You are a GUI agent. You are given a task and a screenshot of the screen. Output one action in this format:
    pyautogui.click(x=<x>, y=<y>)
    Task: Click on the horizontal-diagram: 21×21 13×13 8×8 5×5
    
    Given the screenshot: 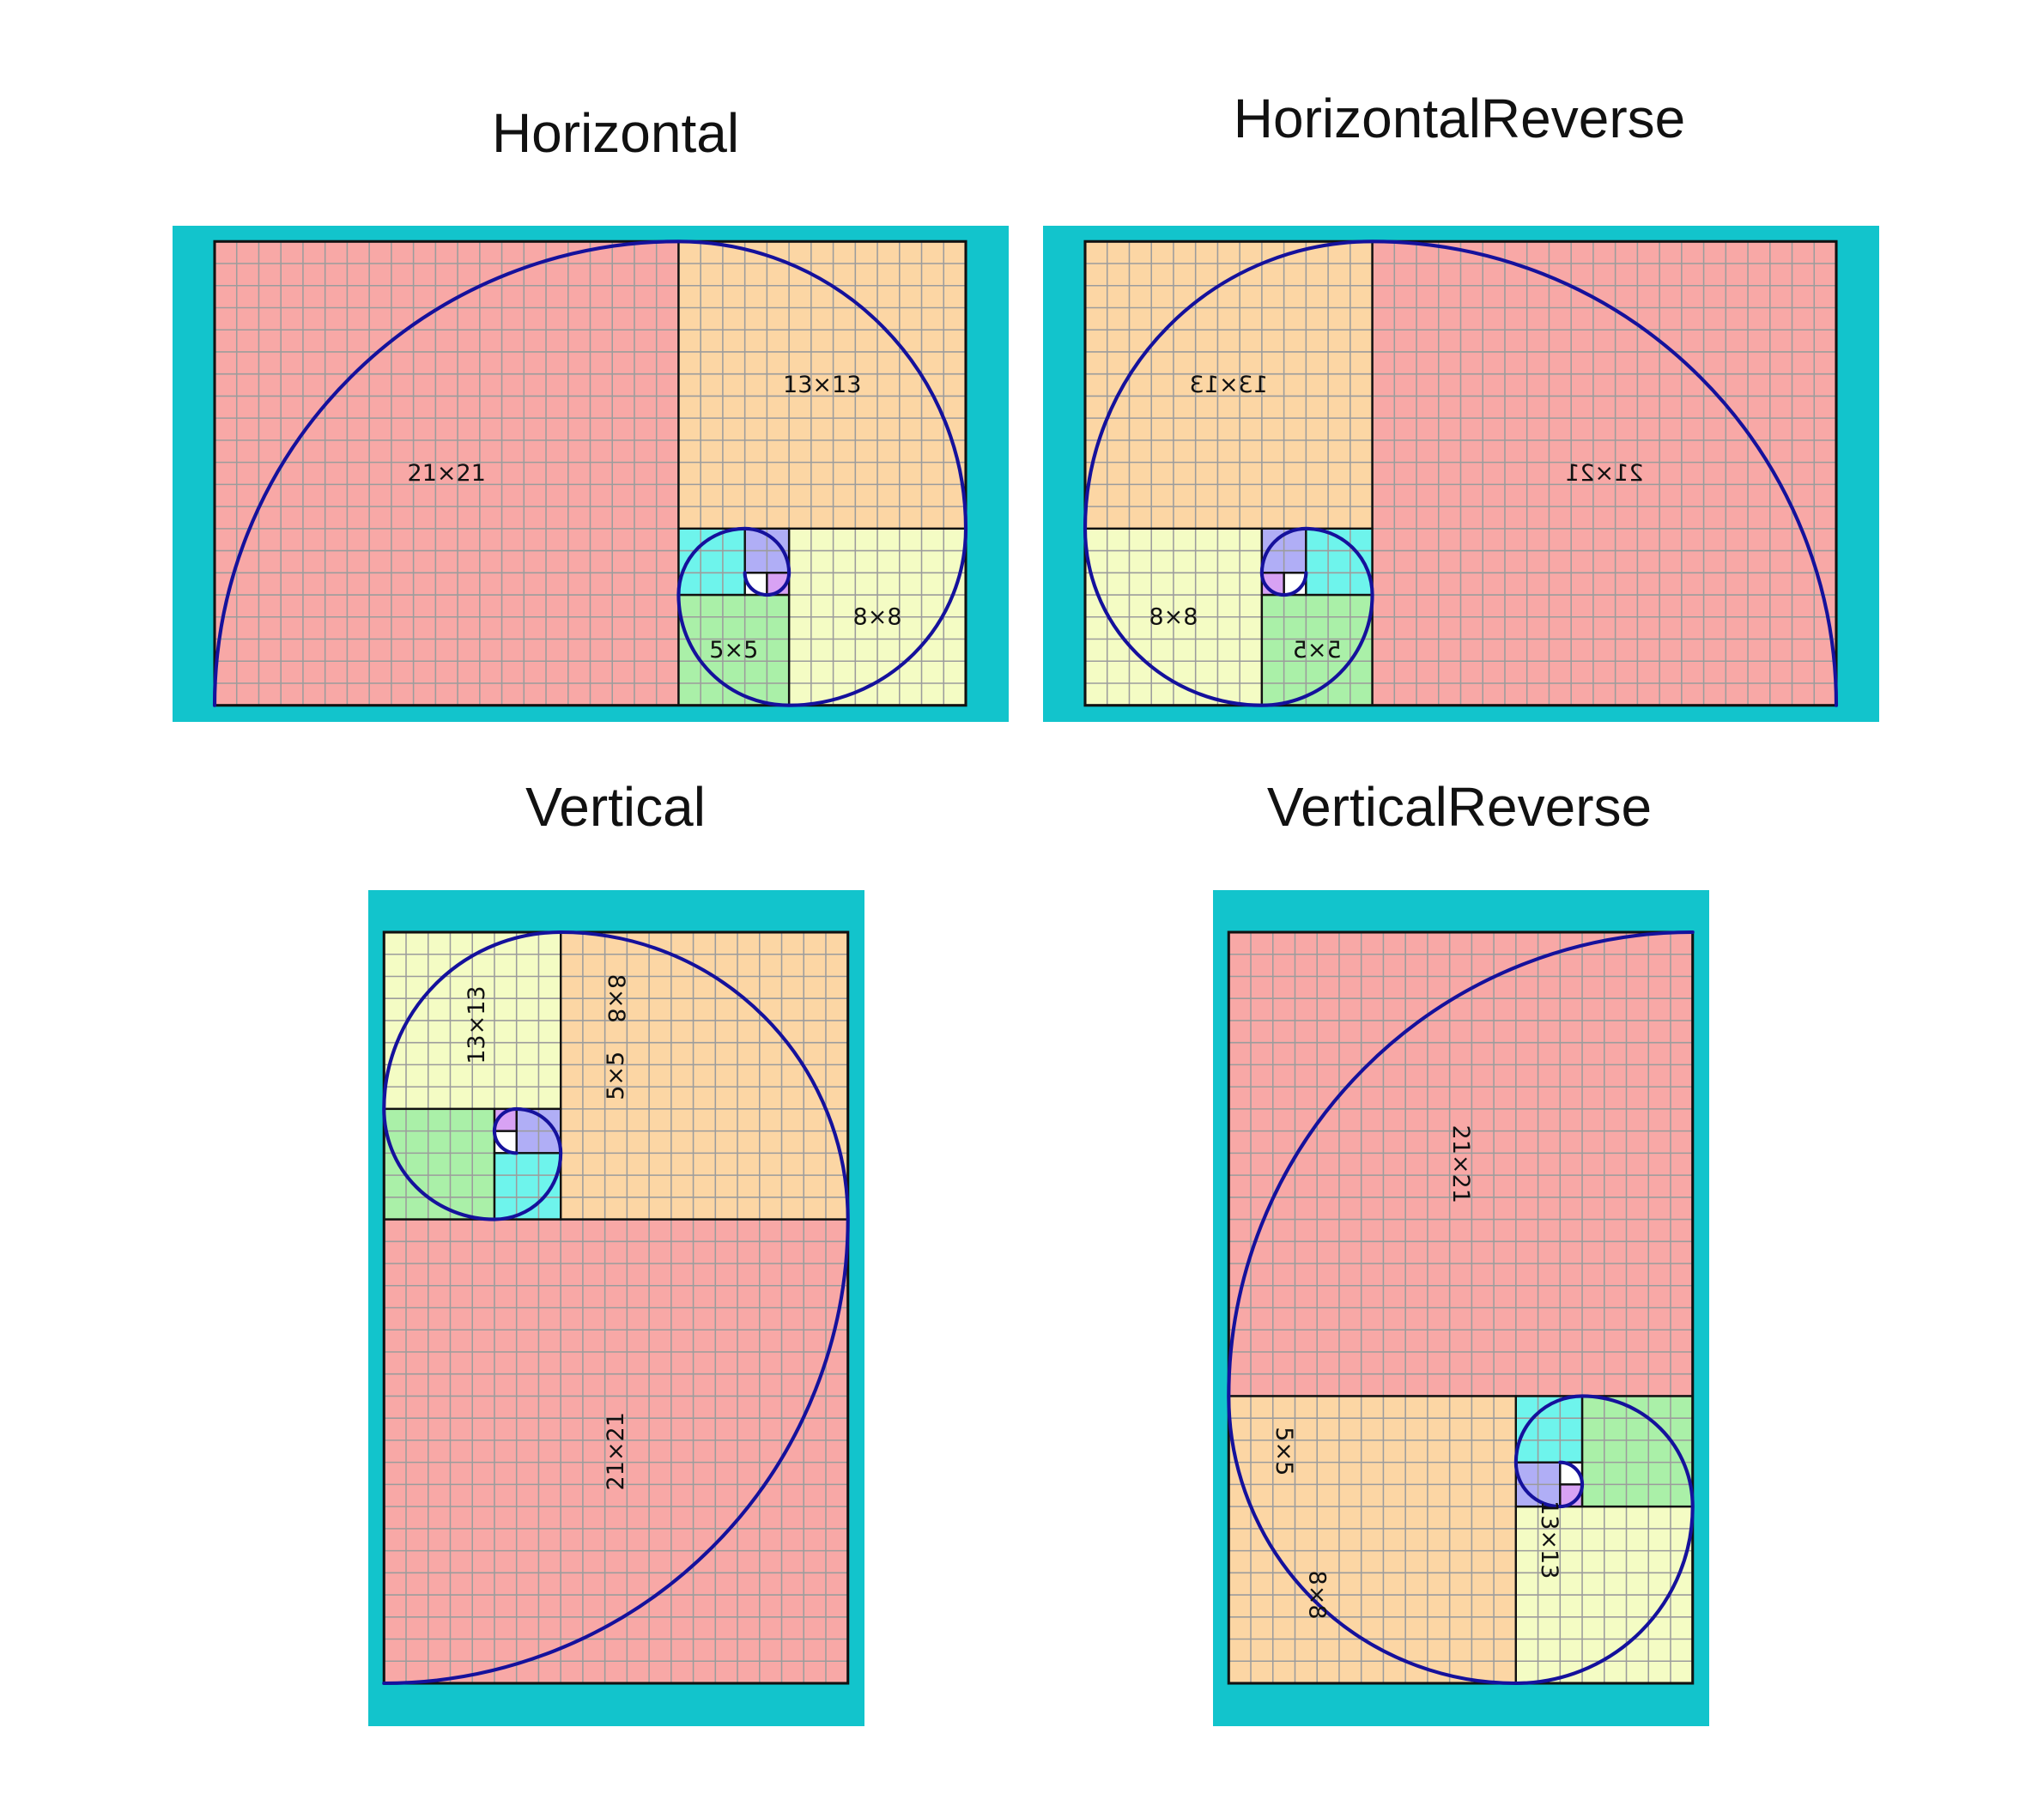 What is the action you would take?
    pyautogui.click(x=591, y=474)
    